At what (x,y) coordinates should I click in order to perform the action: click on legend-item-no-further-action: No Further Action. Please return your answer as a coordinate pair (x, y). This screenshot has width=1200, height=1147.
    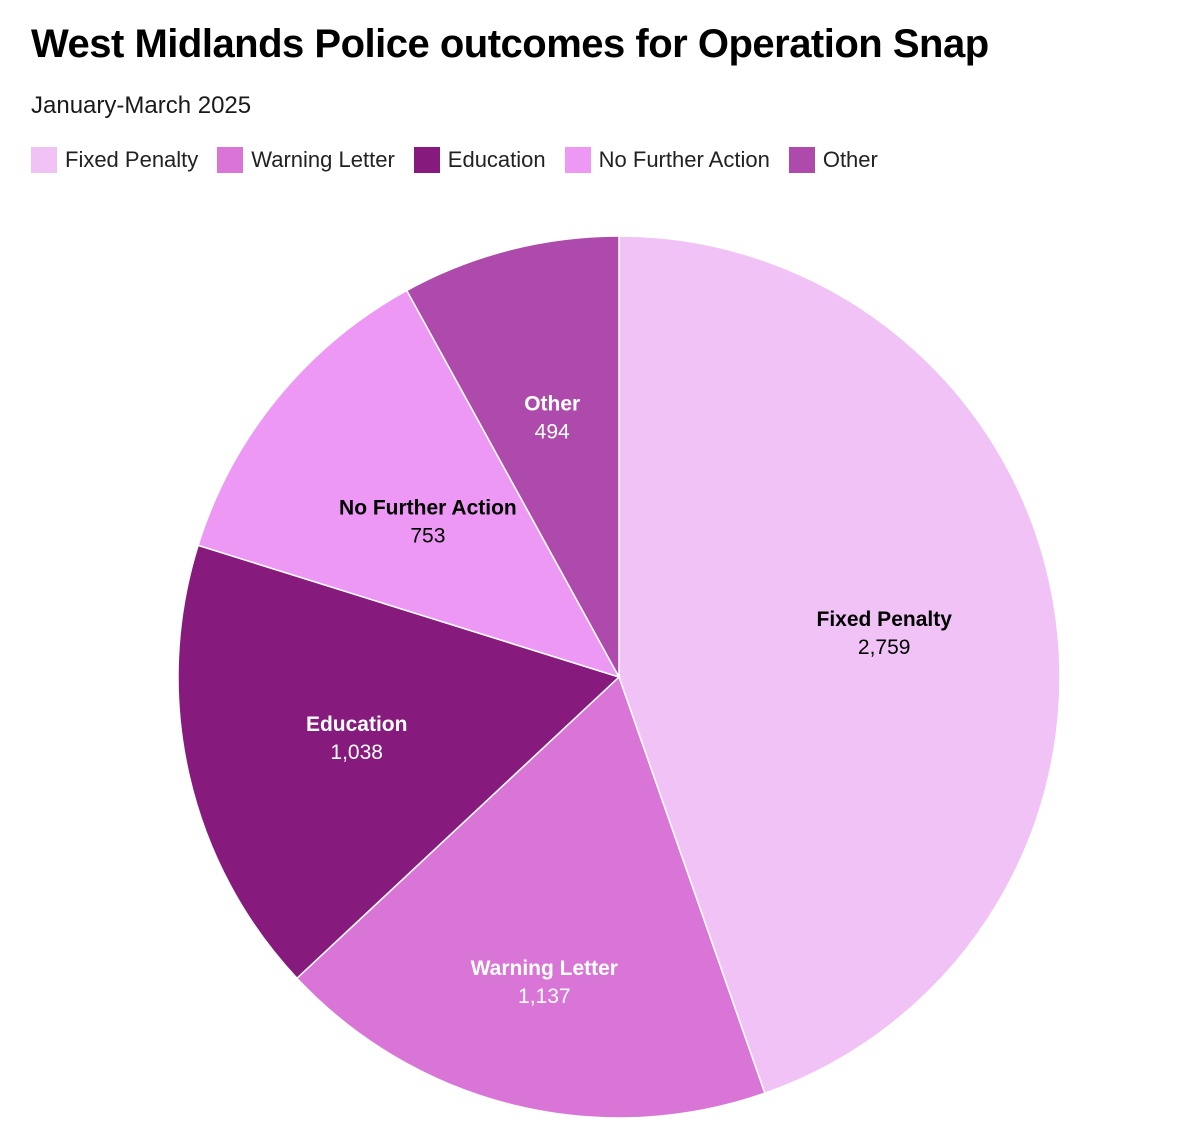
    Looking at the image, I should click on (667, 160).